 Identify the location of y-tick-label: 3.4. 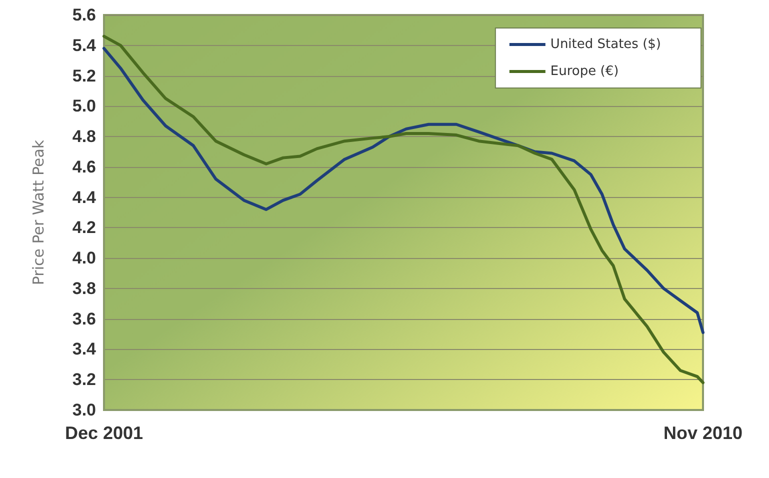
(84, 349).